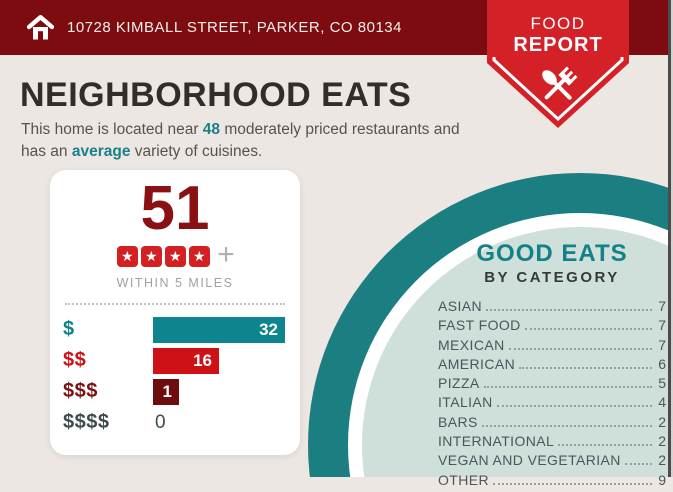  Describe the element at coordinates (234, 27) in the screenshot. I see `property-address: 10728 KIMBALL STREET, PARKER, CO 80134` at that location.